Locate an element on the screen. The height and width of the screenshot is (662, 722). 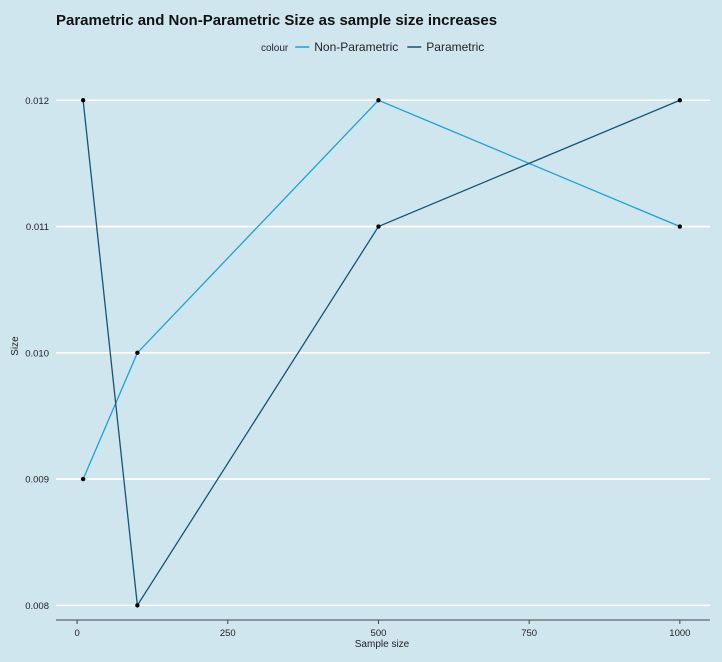
x-tick-label: 250 is located at coordinates (228, 633).